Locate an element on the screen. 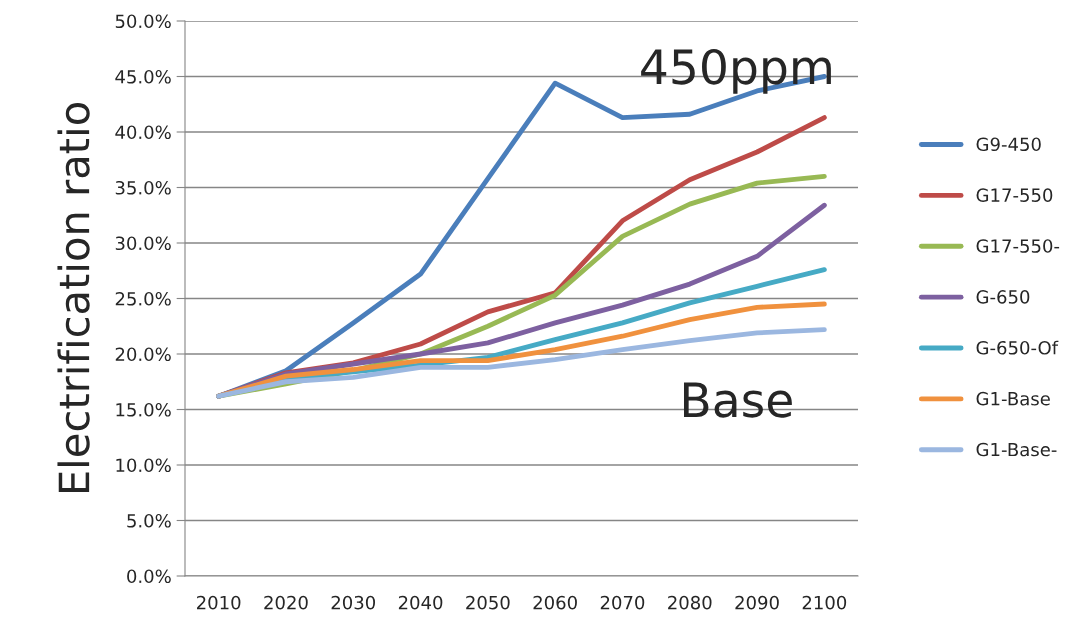  y-tick-label: 10.0% is located at coordinates (143, 465).